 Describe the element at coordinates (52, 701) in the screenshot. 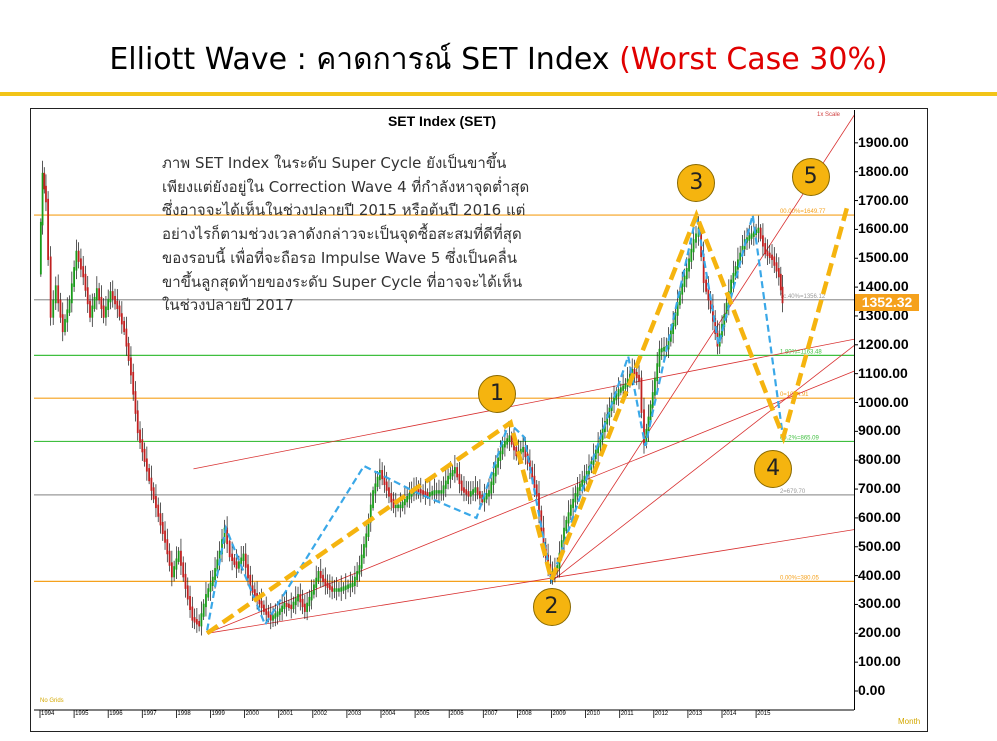

I see `corner-label: No Grids` at that location.